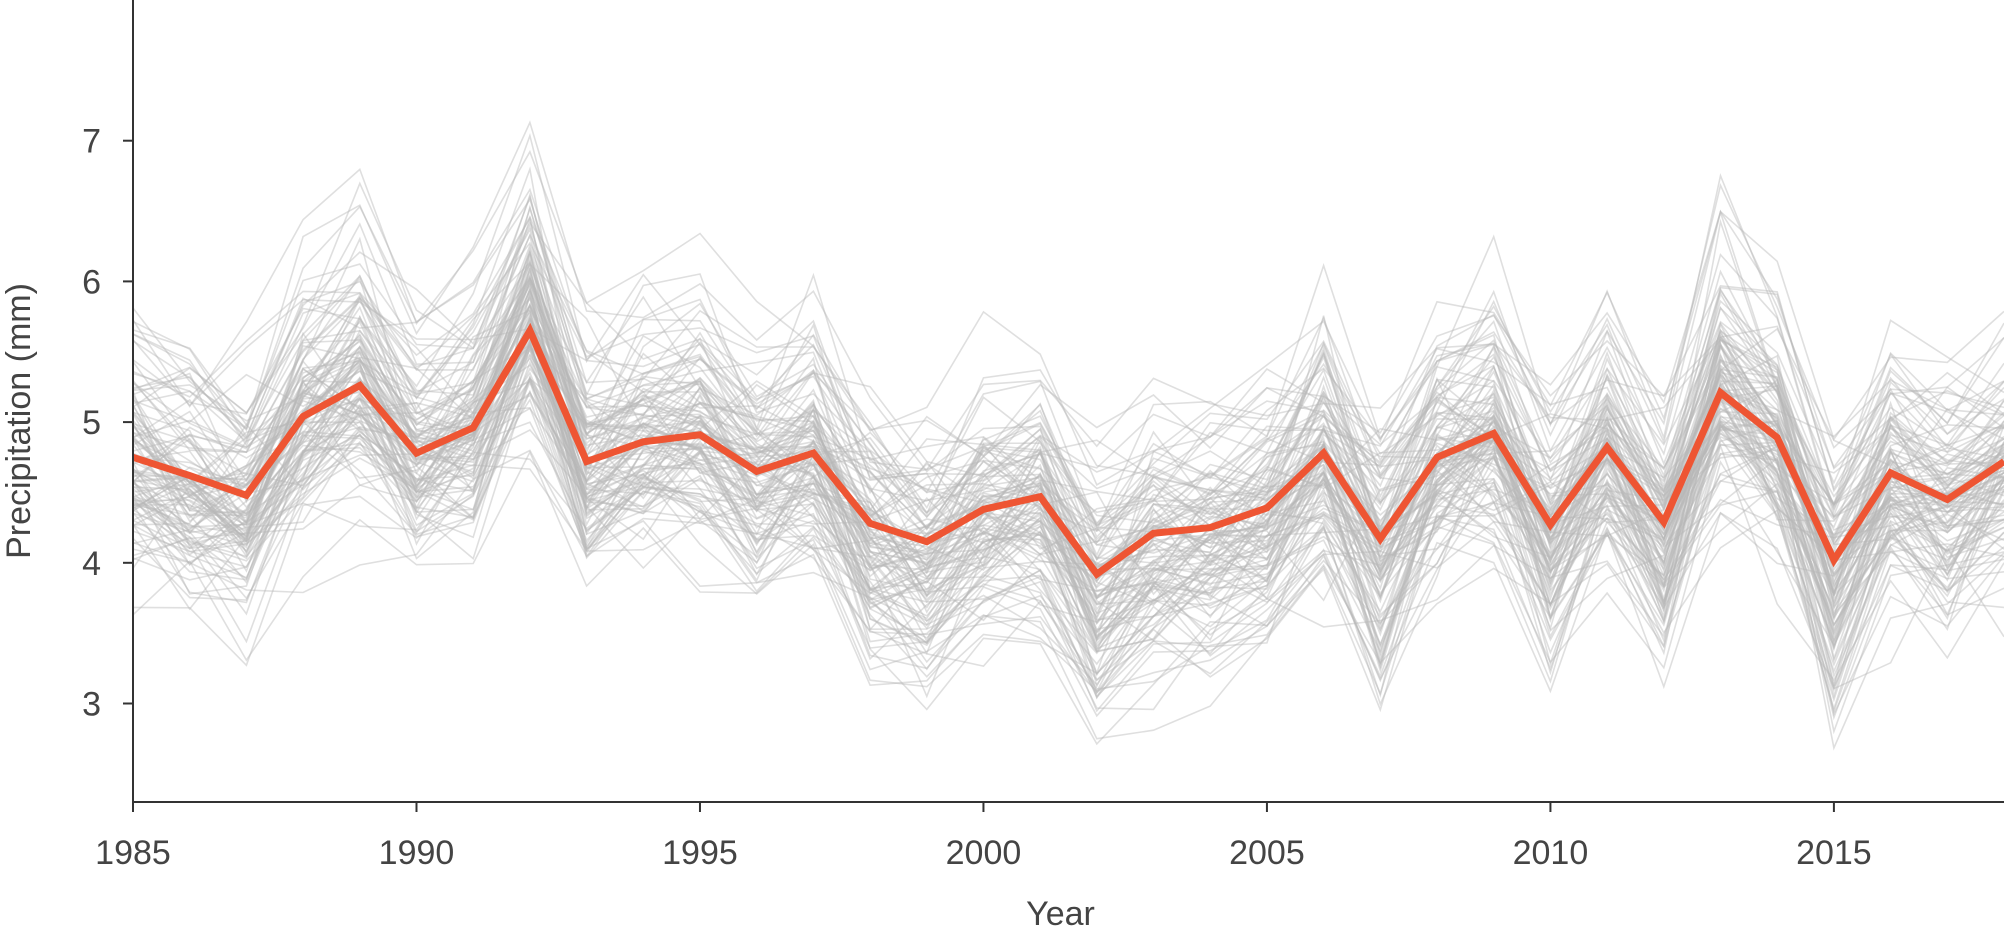  I want to click on x-axis-title: Year, so click(1060, 914).